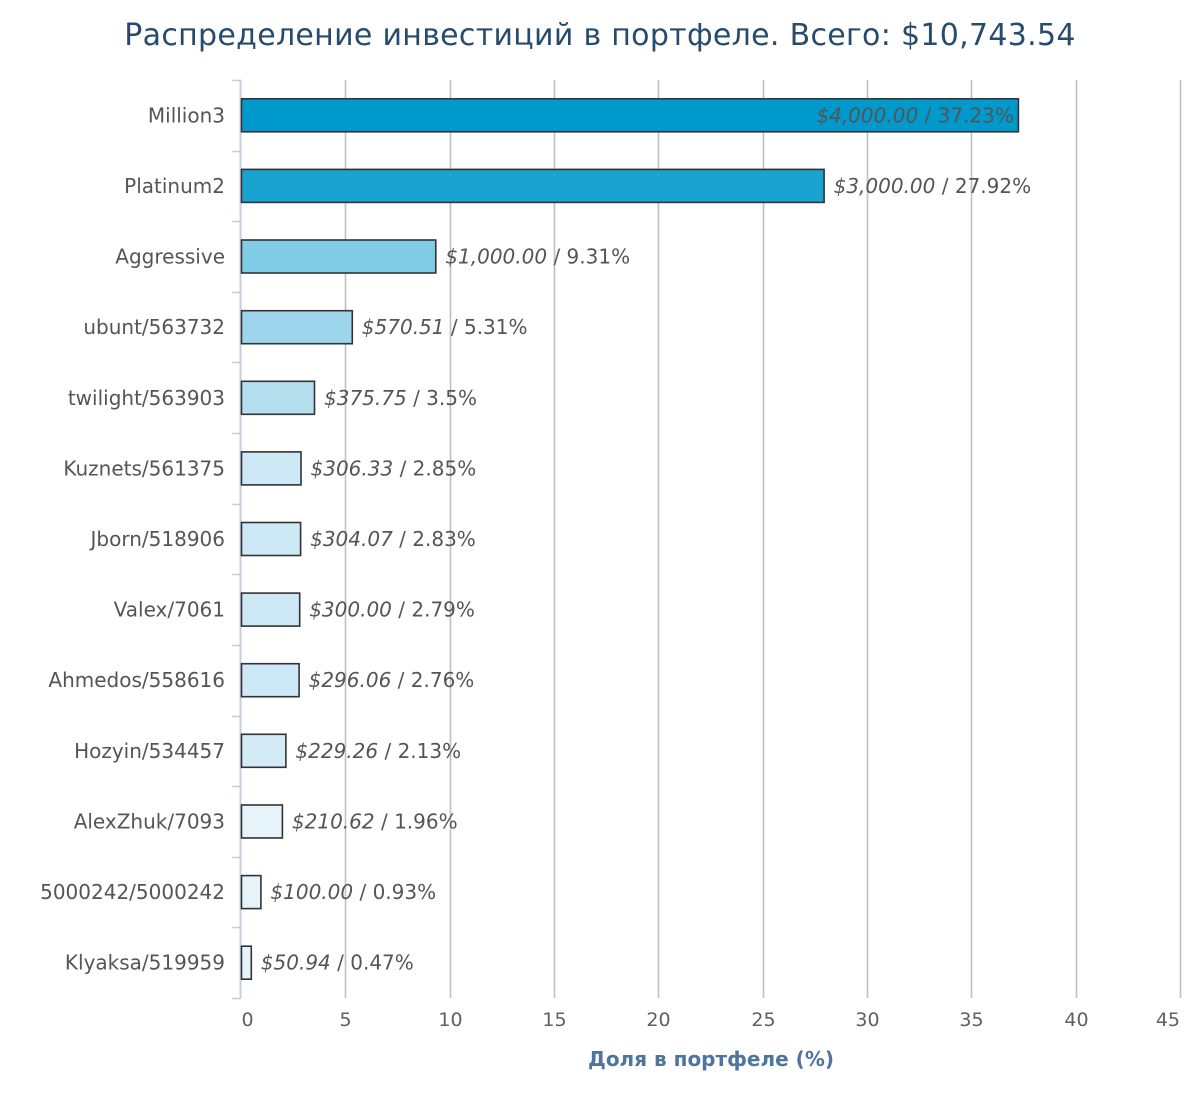 This screenshot has height=1110, width=1200. Describe the element at coordinates (132, 892) in the screenshot. I see `category-label: 5000242/5000242` at that location.